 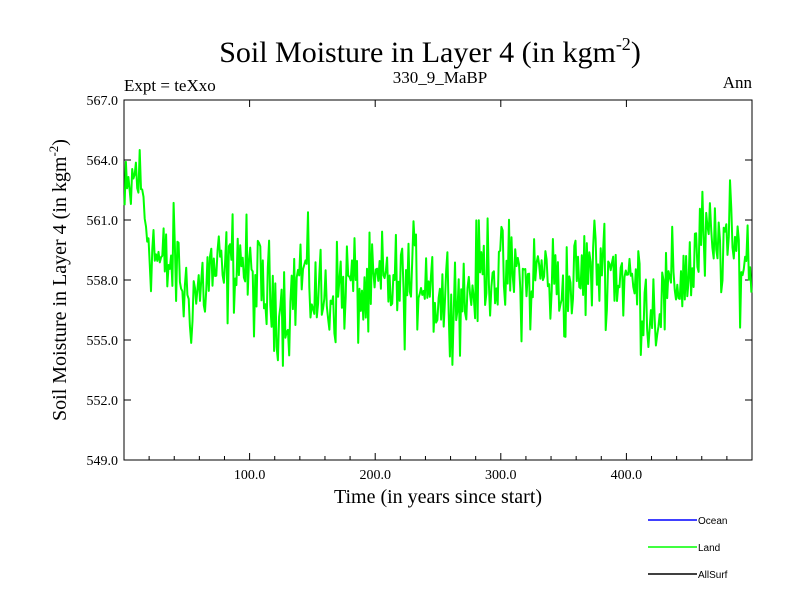 I want to click on y-axis-label-sup: -2, so click(x=53, y=151).